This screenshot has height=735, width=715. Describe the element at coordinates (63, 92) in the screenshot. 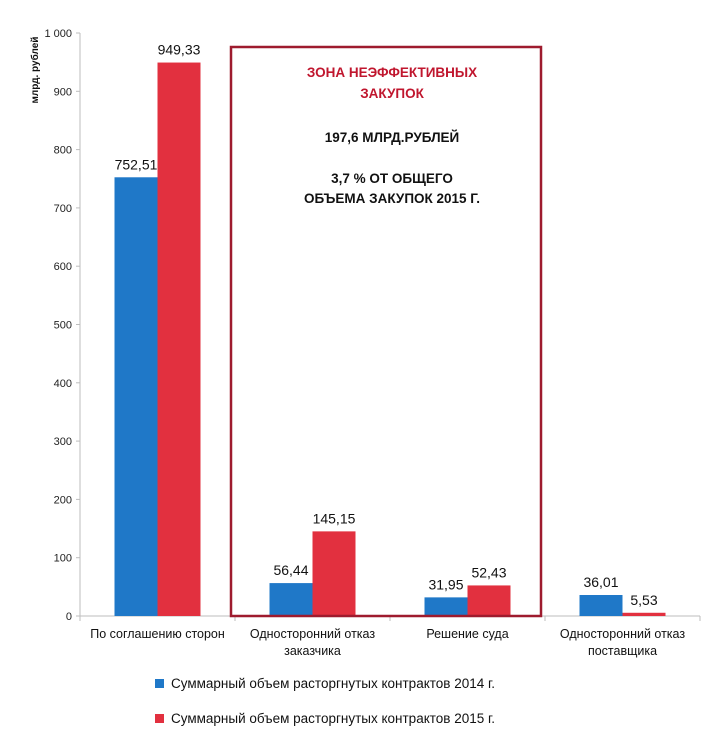

I see `y-tick-label: 900` at that location.